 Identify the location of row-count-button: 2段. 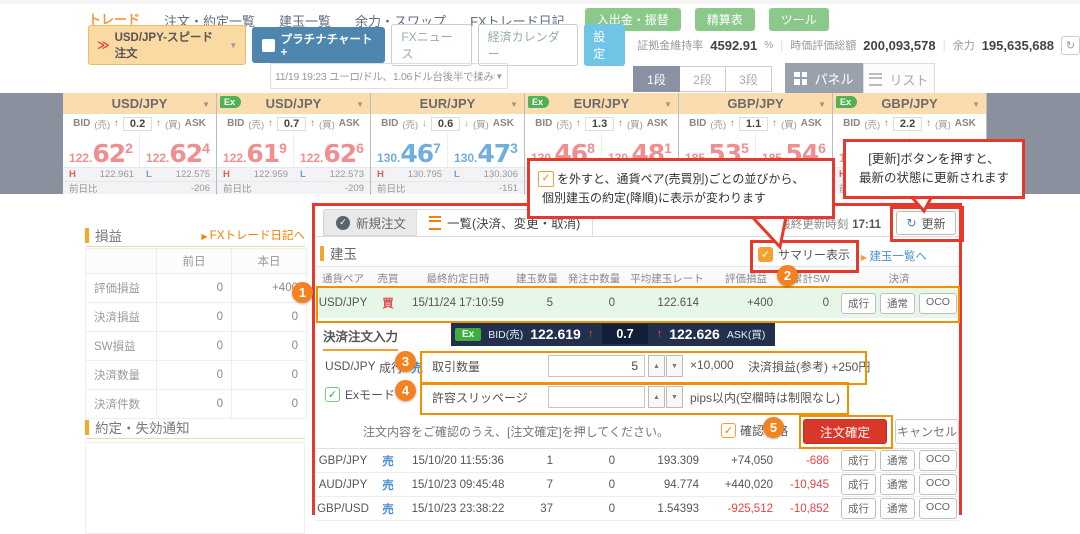
(703, 79).